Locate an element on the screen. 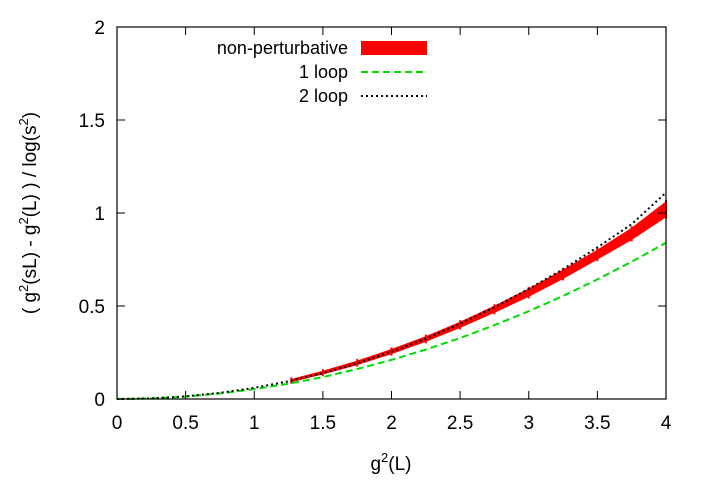 This screenshot has width=708, height=495. legend: non-perturbative 1 loop 2 loop is located at coordinates (322, 72).